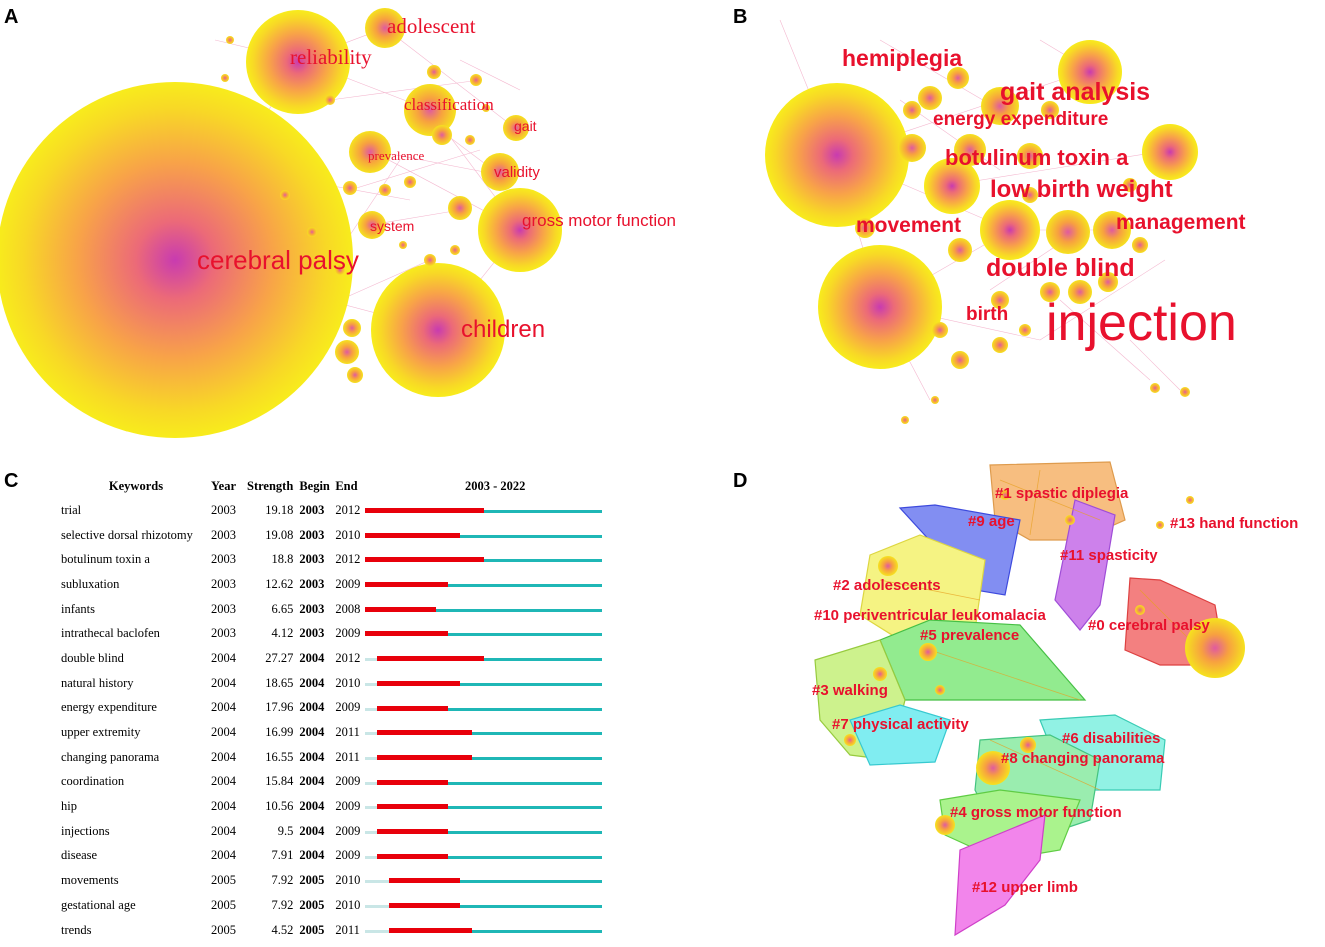  I want to click on burst-strength: 27.27, so click(279, 657).